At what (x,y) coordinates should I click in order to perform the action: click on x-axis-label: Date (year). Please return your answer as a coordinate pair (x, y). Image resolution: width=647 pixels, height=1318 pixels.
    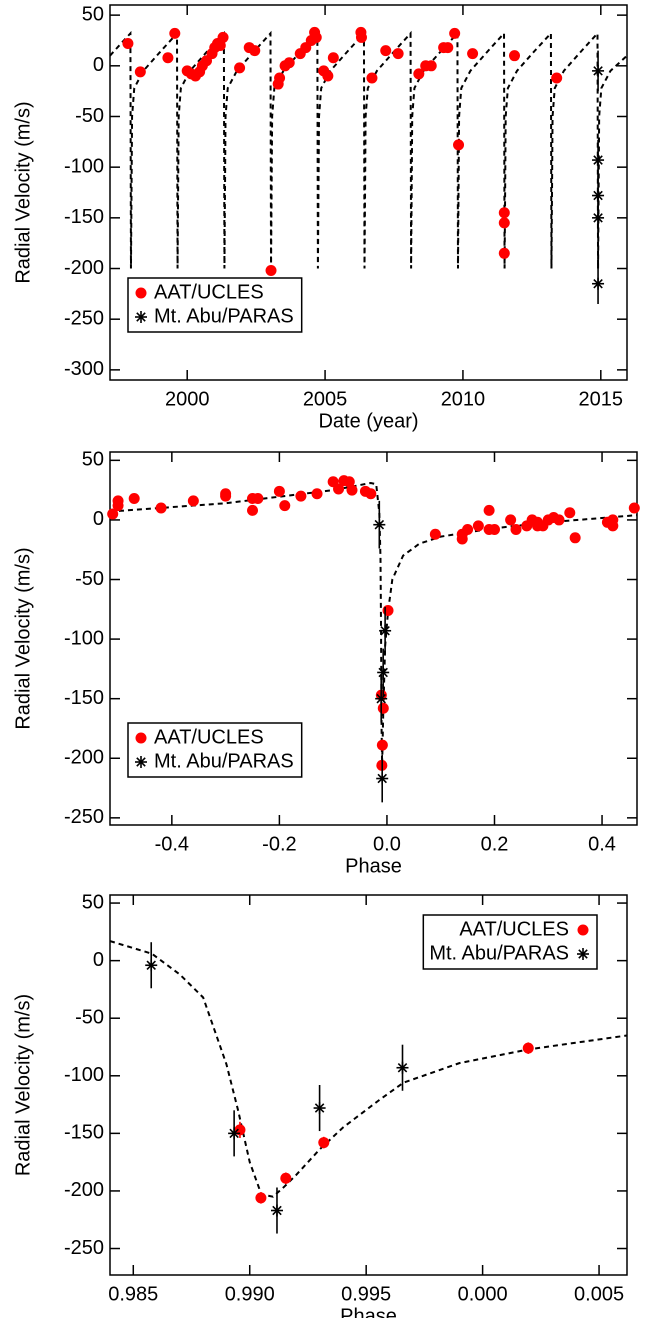
    Looking at the image, I should click on (368, 421).